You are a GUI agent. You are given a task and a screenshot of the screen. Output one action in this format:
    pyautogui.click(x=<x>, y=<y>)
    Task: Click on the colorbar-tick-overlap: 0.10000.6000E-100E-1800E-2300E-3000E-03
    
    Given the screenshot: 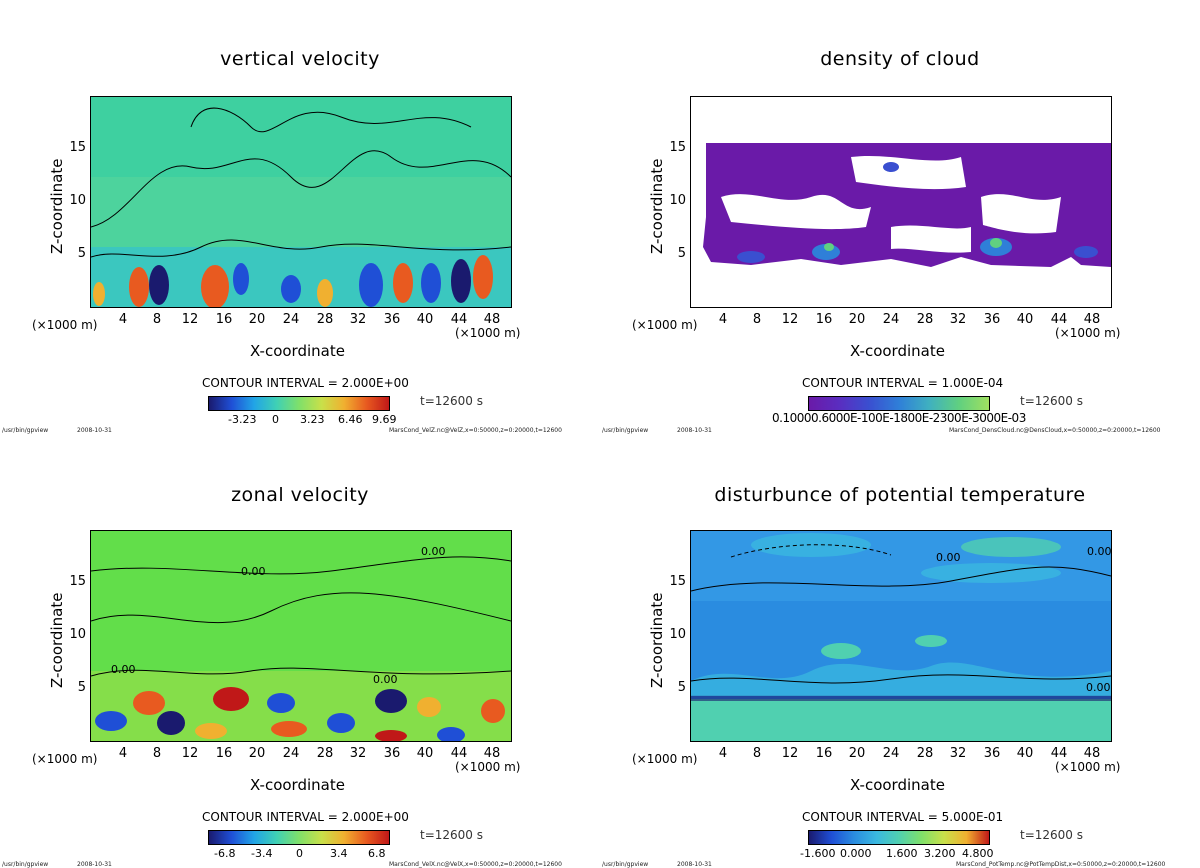 What is the action you would take?
    pyautogui.click(x=899, y=418)
    